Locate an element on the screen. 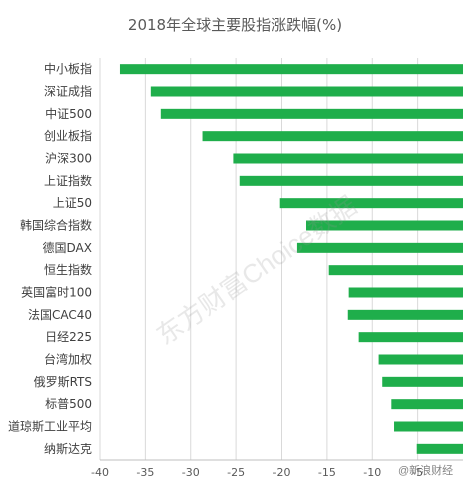  category-label: 日经225 is located at coordinates (68, 337).